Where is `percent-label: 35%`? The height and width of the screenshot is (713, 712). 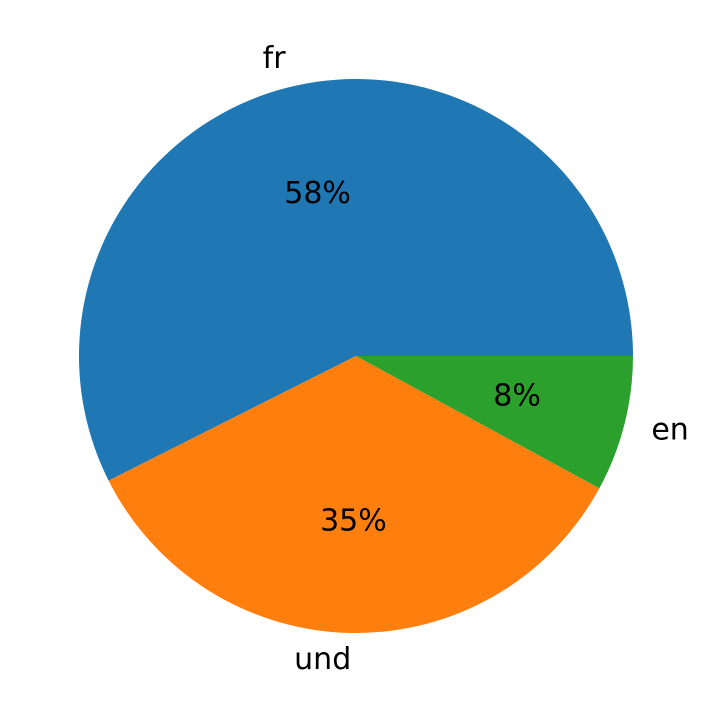 percent-label: 35% is located at coordinates (353, 521).